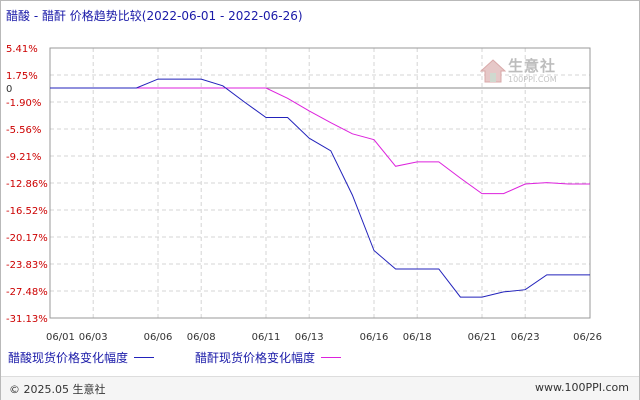 This screenshot has height=400, width=640. What do you see at coordinates (57, 389) in the screenshot?
I see `footer-copyright: © 2025.05 生意社` at bounding box center [57, 389].